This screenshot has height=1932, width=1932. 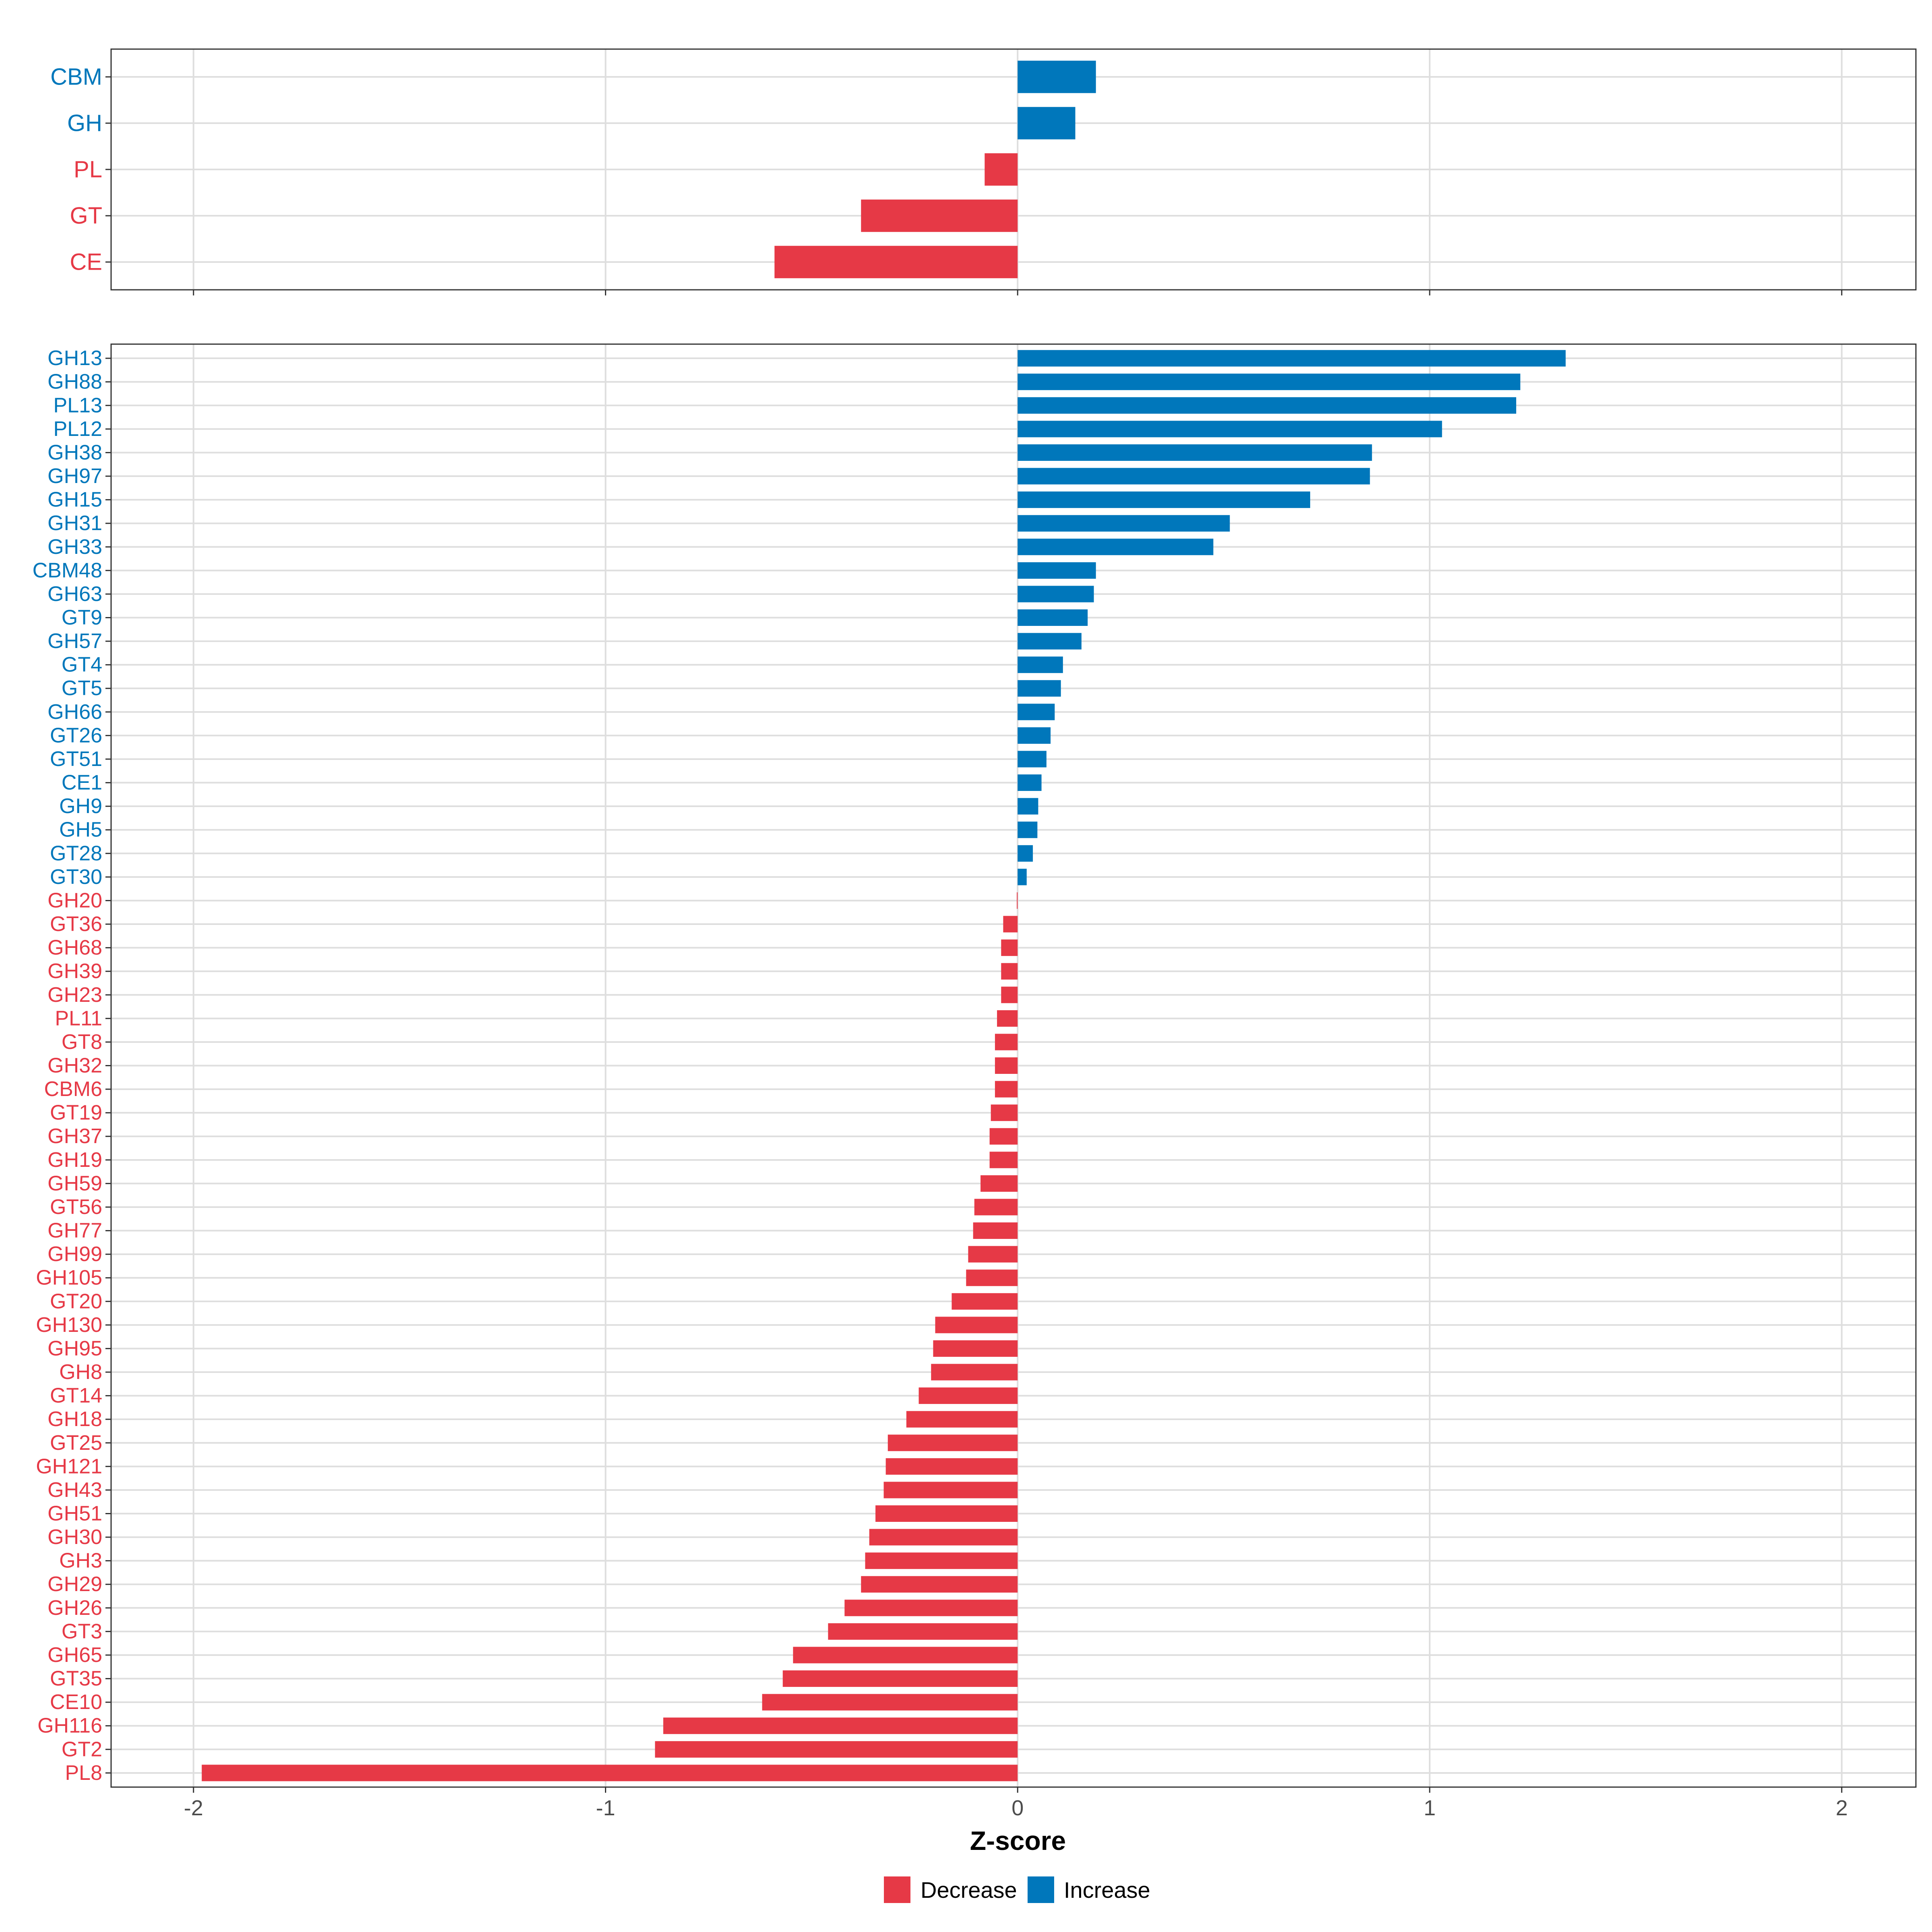 What do you see at coordinates (974, 1372) in the screenshot?
I see `bottom-bar-gh8` at bounding box center [974, 1372].